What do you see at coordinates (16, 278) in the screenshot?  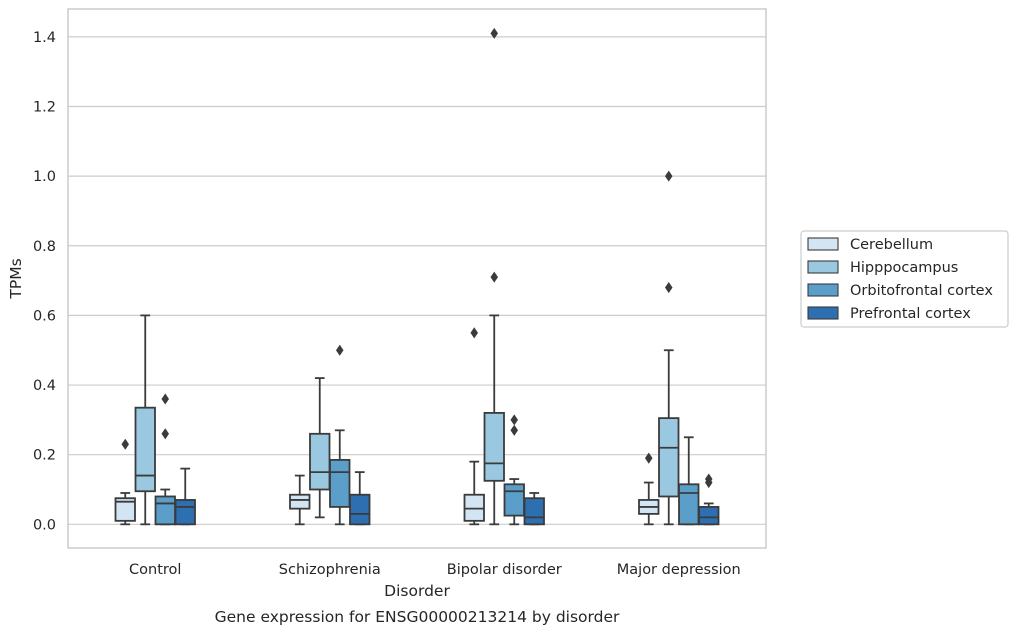 I see `y-axis-label: TPMs` at bounding box center [16, 278].